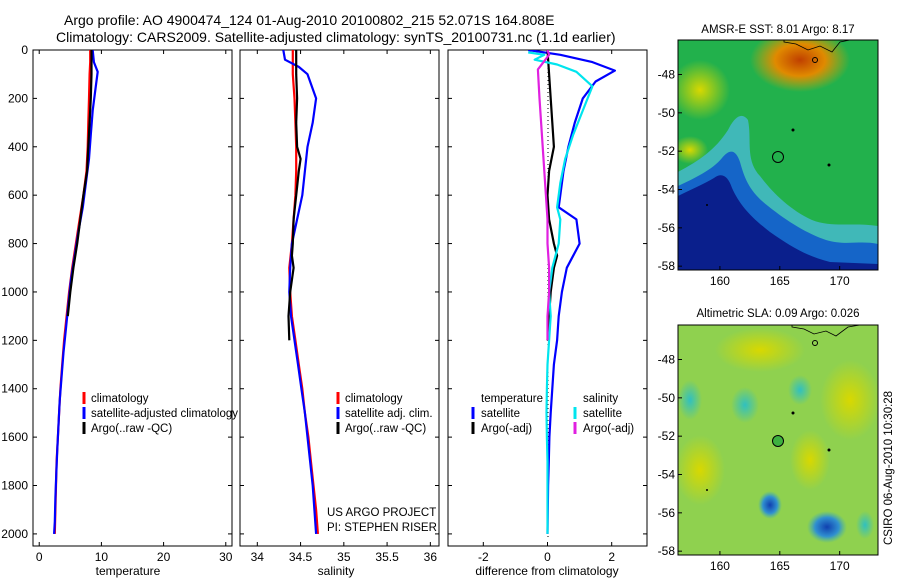 The height and width of the screenshot is (580, 900). Describe the element at coordinates (18, 195) in the screenshot. I see `depth-tick-label: 600` at that location.